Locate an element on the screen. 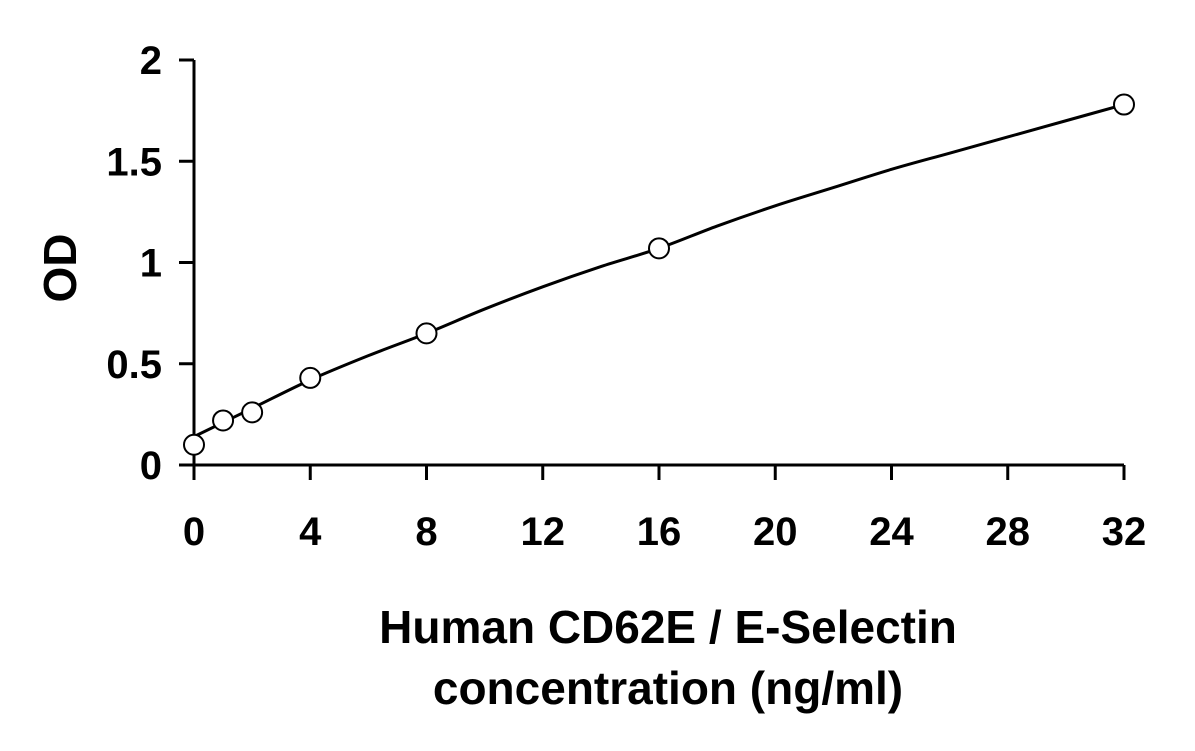 The width and height of the screenshot is (1195, 751). y-tick-label: 0 is located at coordinates (151, 466).